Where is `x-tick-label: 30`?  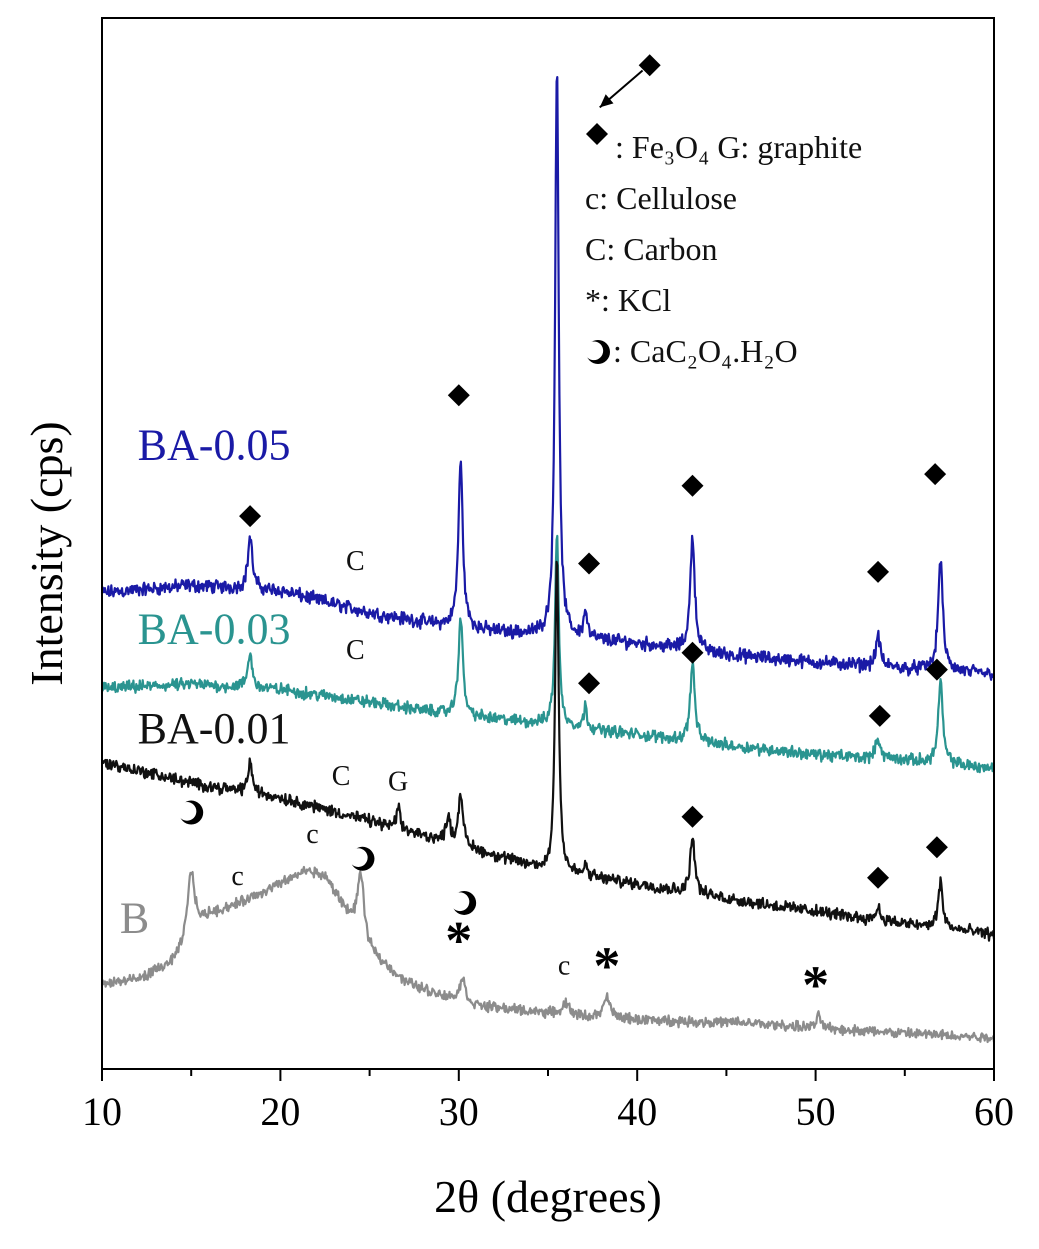
x-tick-label: 30 is located at coordinates (459, 1111).